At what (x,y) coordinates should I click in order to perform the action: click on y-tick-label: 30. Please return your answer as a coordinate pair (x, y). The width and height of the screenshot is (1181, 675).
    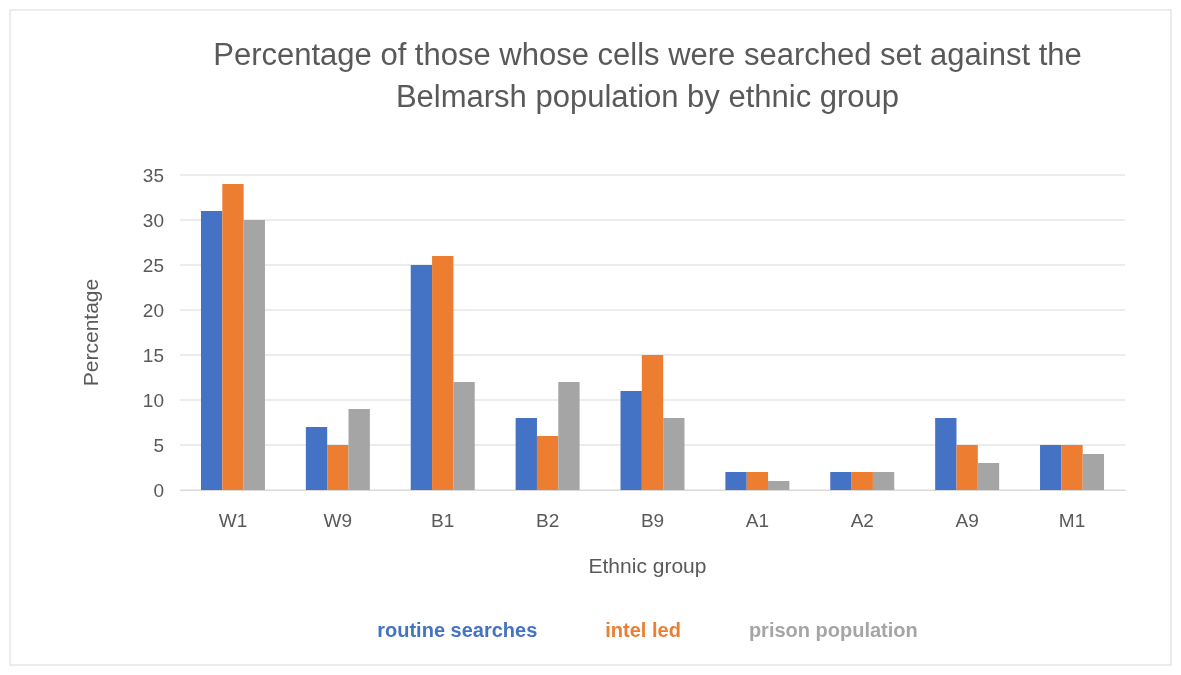
    Looking at the image, I should click on (153, 220).